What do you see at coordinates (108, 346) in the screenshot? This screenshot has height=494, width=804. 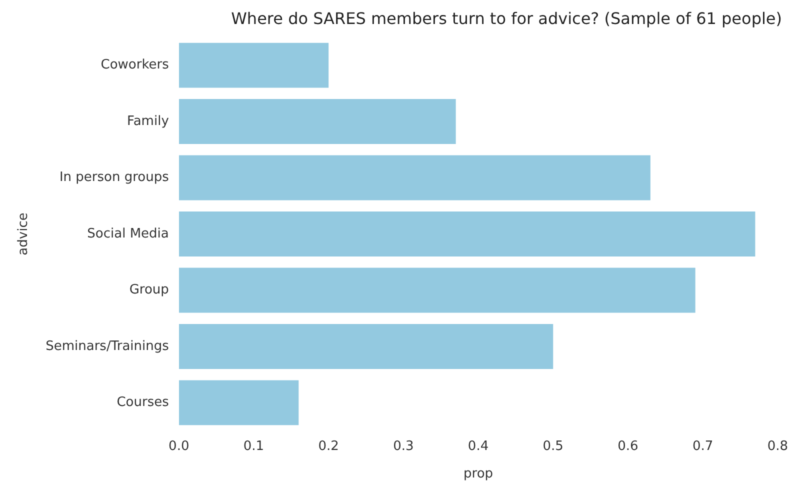 I see `y-tick-label: Seminars/Trainings` at bounding box center [108, 346].